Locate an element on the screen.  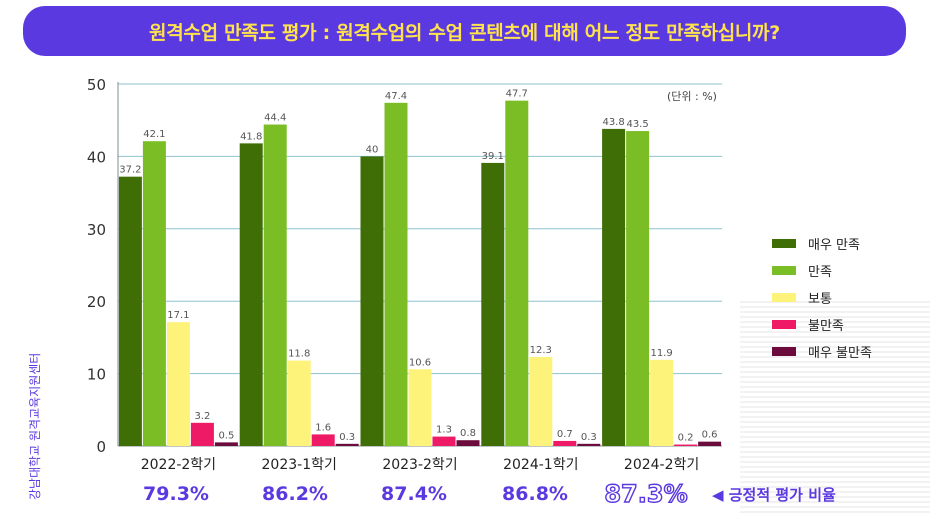
data-label: 0.7 is located at coordinates (565, 434).